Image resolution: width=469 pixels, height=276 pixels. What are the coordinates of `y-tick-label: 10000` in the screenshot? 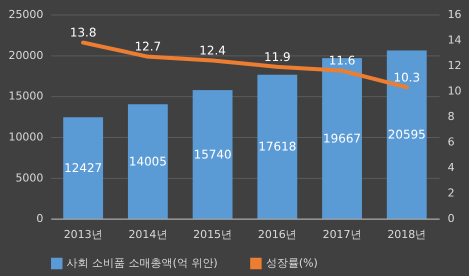 It's located at (26, 137).